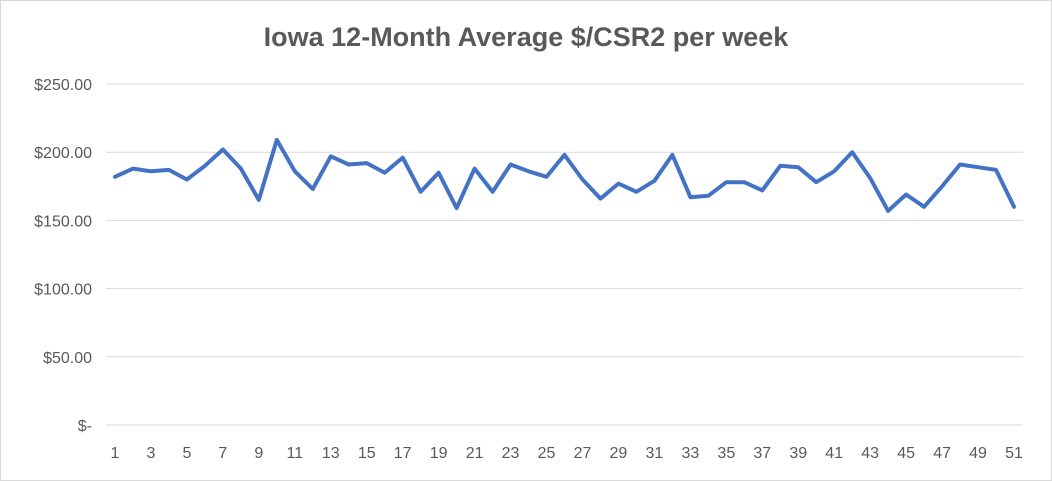  What do you see at coordinates (526, 37) in the screenshot?
I see `chart-title: Iowa 12-Month Average $/CSR2 per week` at bounding box center [526, 37].